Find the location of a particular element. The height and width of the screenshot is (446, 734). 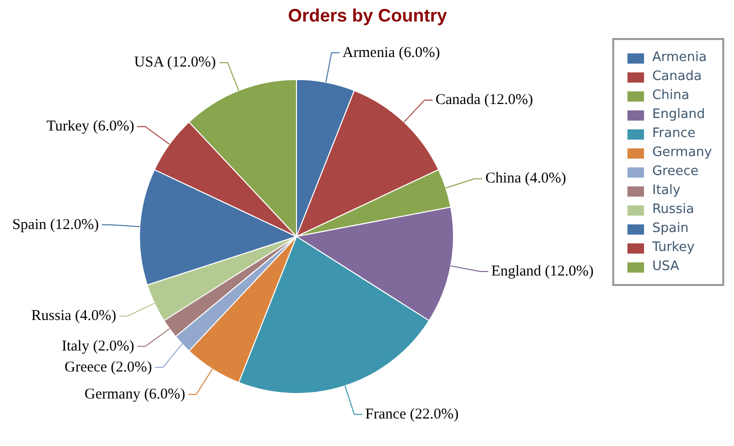

data-label: France (22.0%) is located at coordinates (412, 414).